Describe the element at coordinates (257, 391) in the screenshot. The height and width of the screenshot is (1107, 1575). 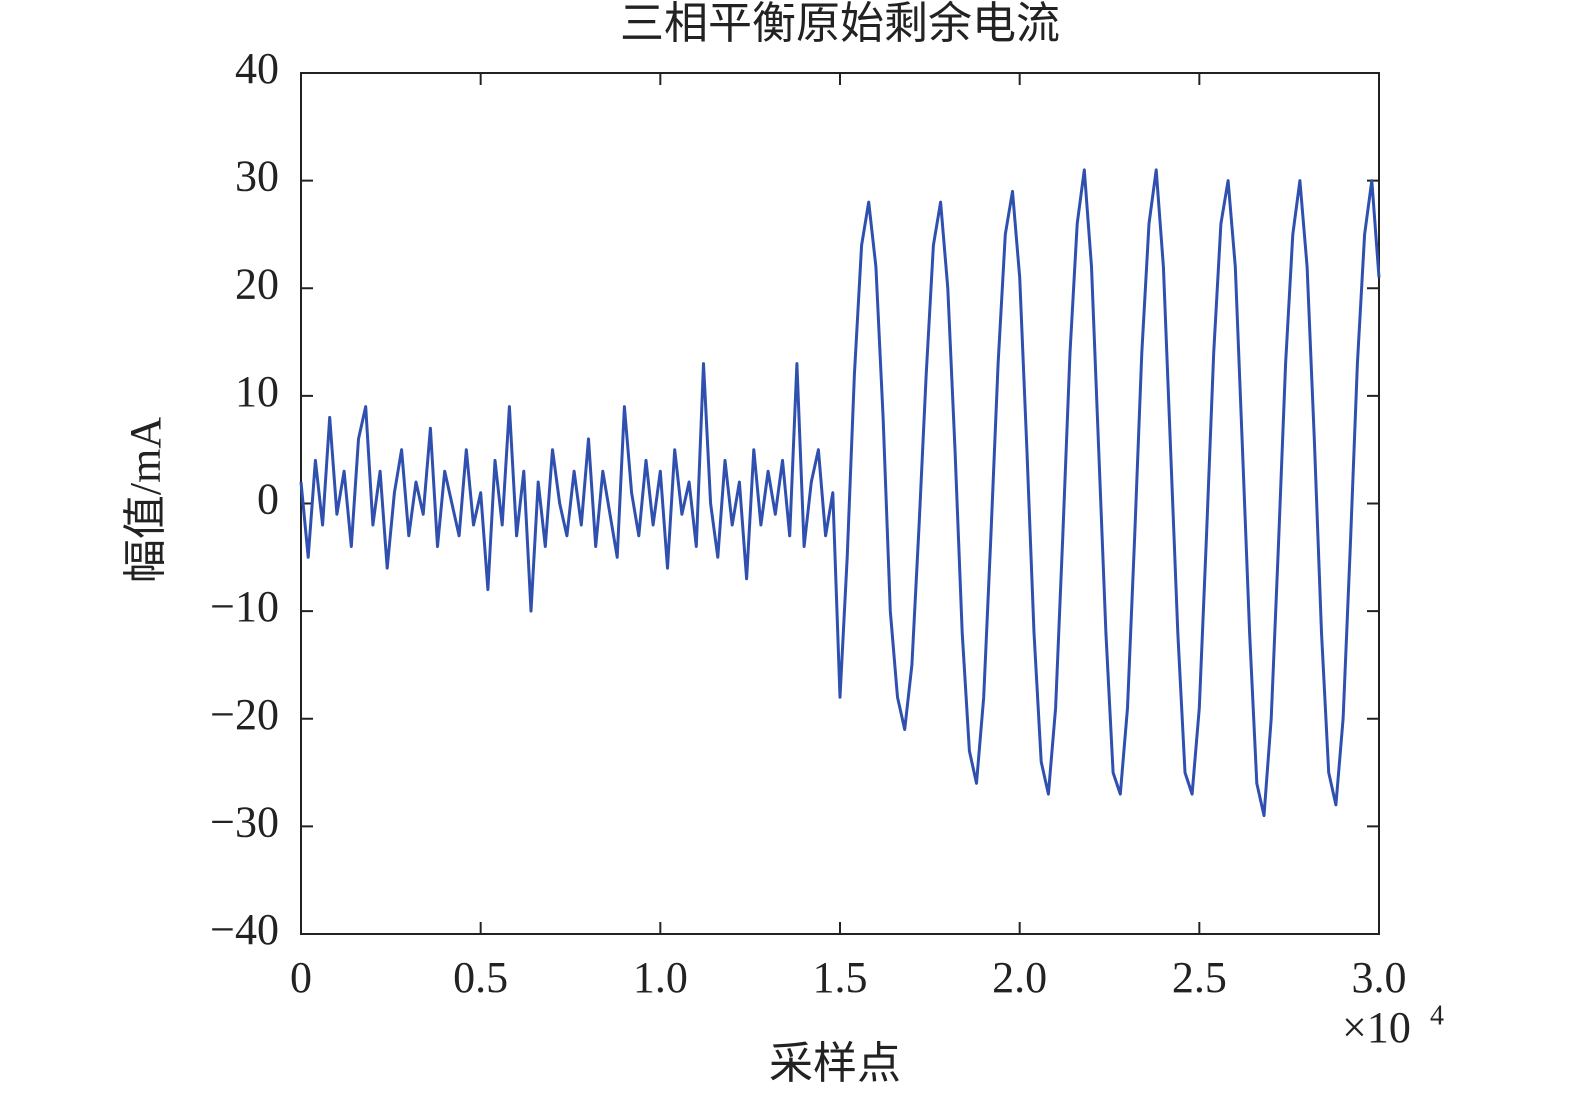
I see `y-tick-label: 10` at that location.